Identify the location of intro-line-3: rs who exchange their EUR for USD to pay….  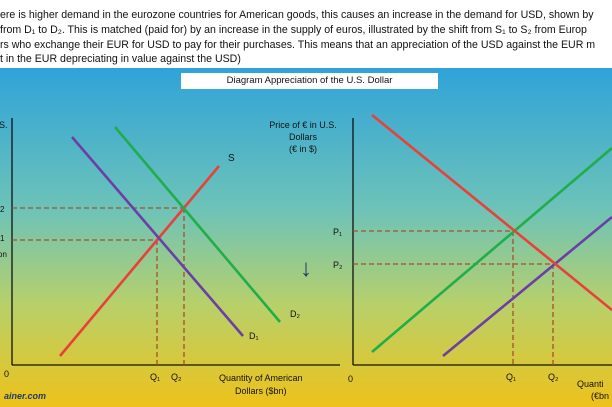
(298, 45).